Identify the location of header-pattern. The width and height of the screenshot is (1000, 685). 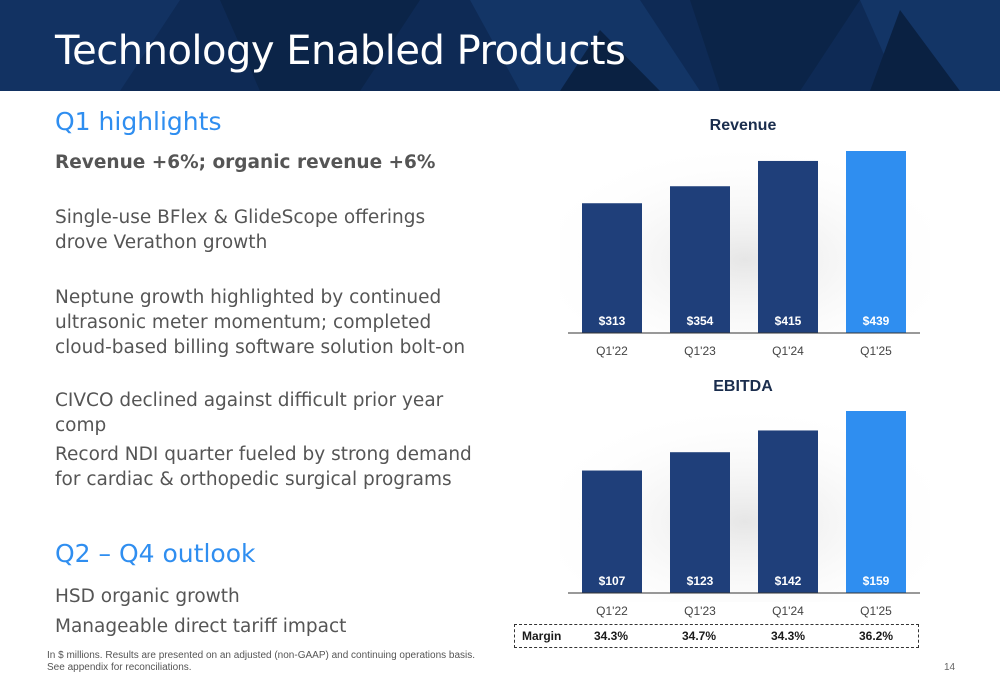
(500, 45).